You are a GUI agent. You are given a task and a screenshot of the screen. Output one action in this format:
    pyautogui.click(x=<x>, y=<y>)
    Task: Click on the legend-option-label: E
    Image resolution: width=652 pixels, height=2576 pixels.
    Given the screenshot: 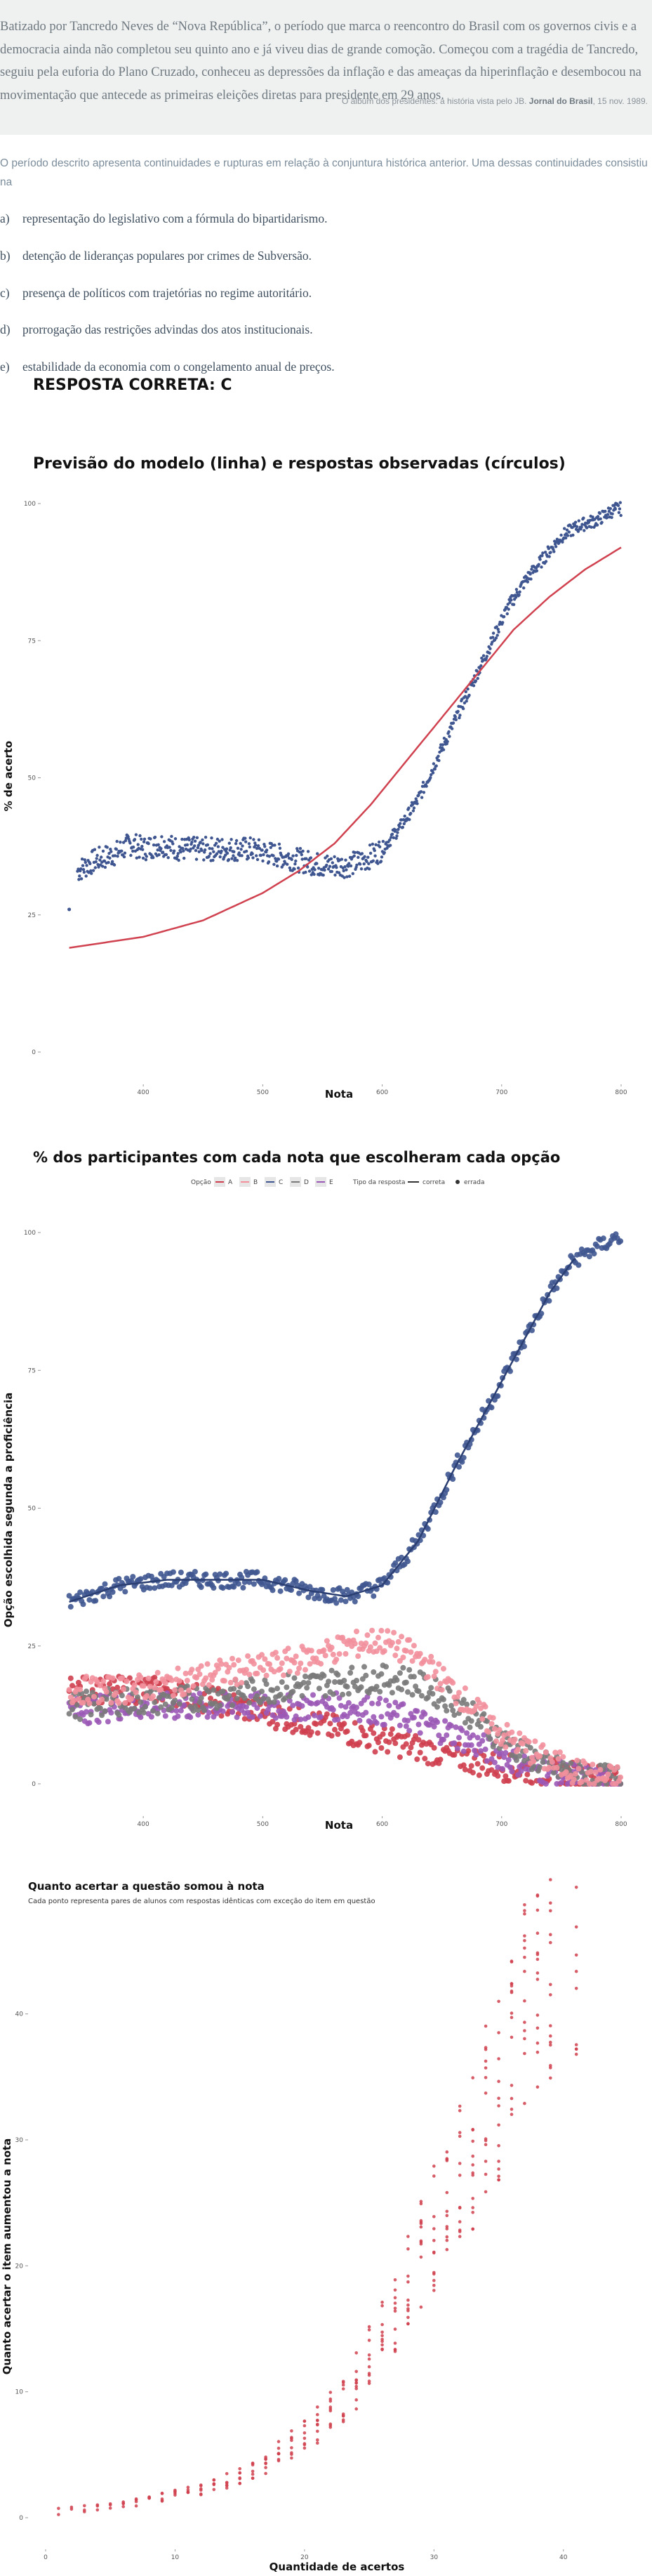 What is the action you would take?
    pyautogui.click(x=331, y=1182)
    